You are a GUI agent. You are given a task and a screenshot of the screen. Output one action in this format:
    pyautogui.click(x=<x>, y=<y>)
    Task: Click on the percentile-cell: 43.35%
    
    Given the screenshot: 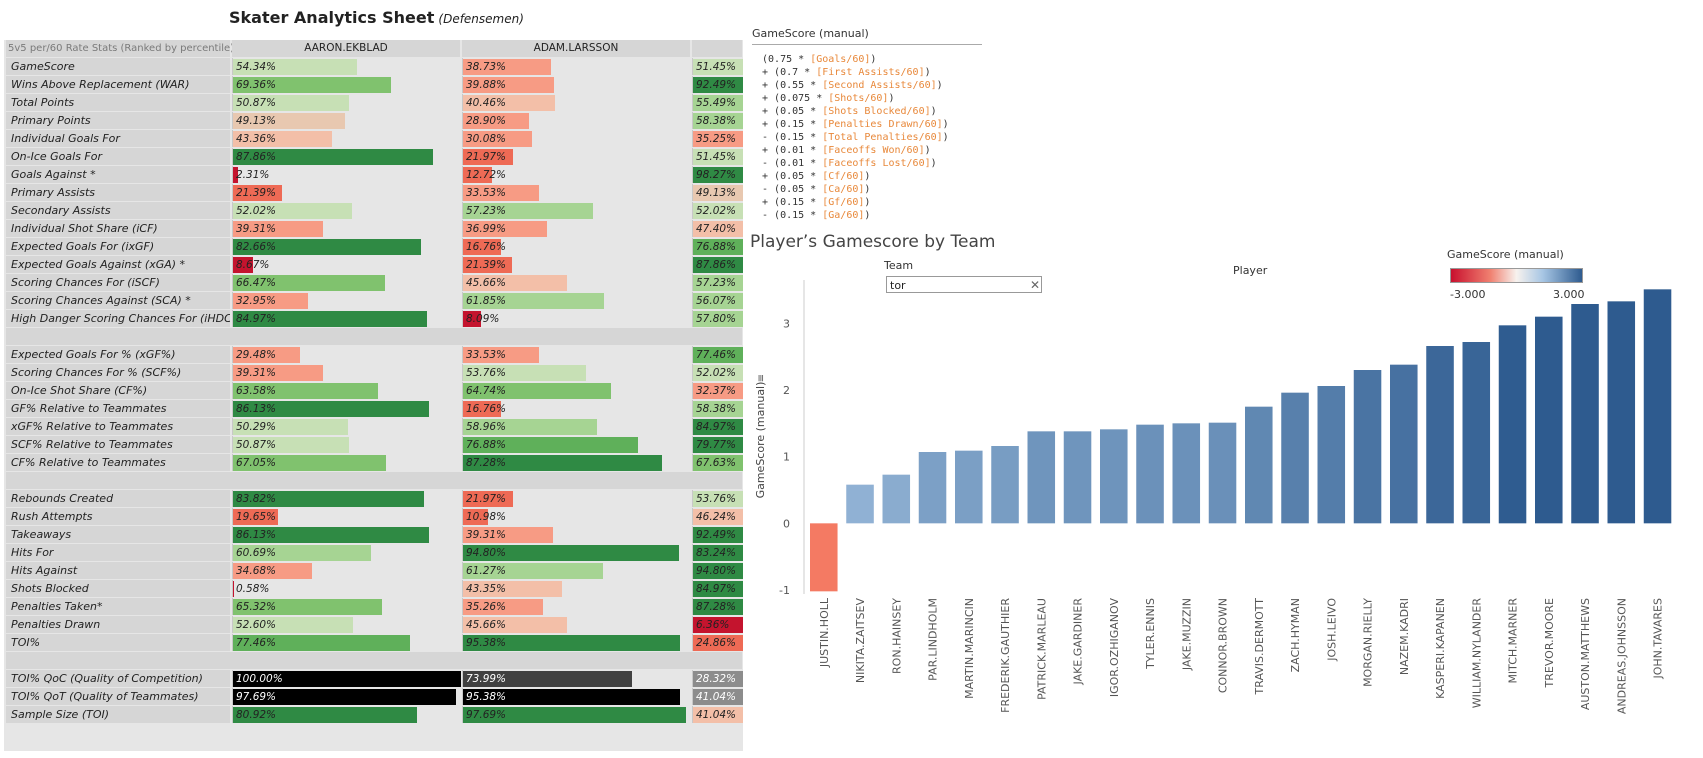 What is the action you would take?
    pyautogui.click(x=576, y=588)
    